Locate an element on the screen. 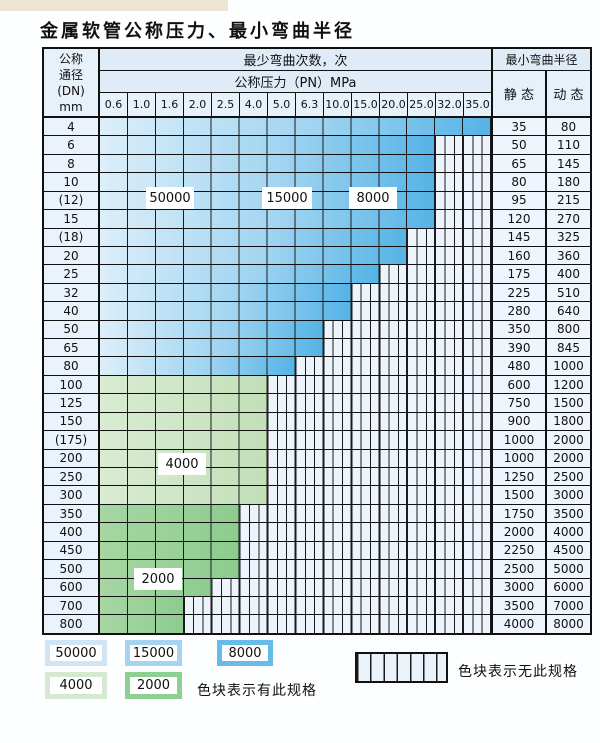 The width and height of the screenshot is (600, 743). table-row: 6 50 110 is located at coordinates (317, 145).